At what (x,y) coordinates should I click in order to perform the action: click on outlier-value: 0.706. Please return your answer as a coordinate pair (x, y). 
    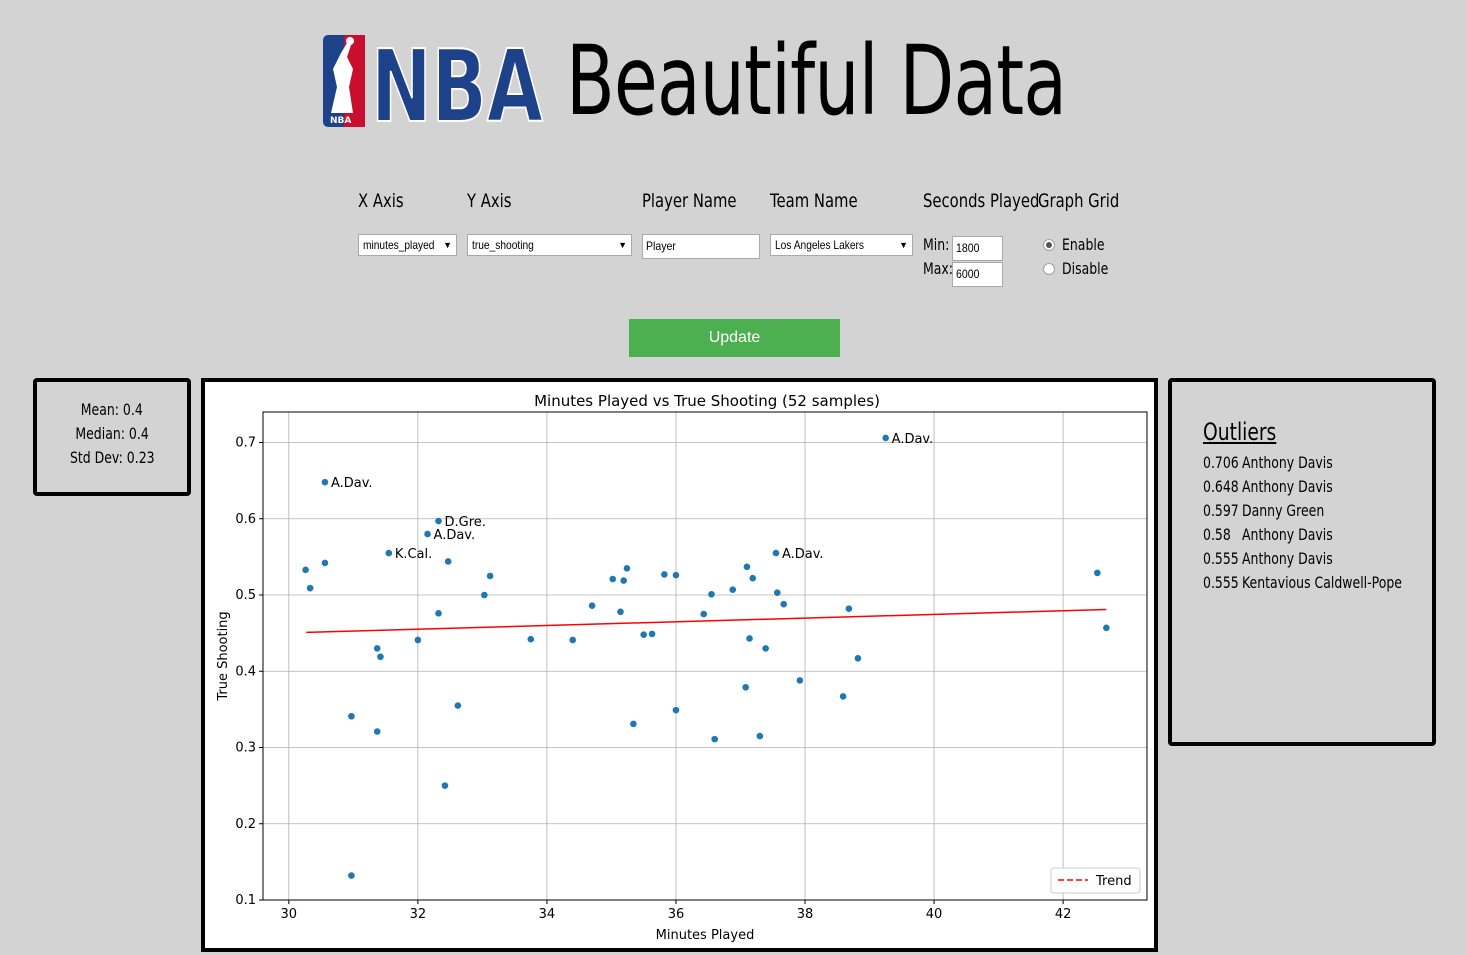
    Looking at the image, I should click on (1221, 462).